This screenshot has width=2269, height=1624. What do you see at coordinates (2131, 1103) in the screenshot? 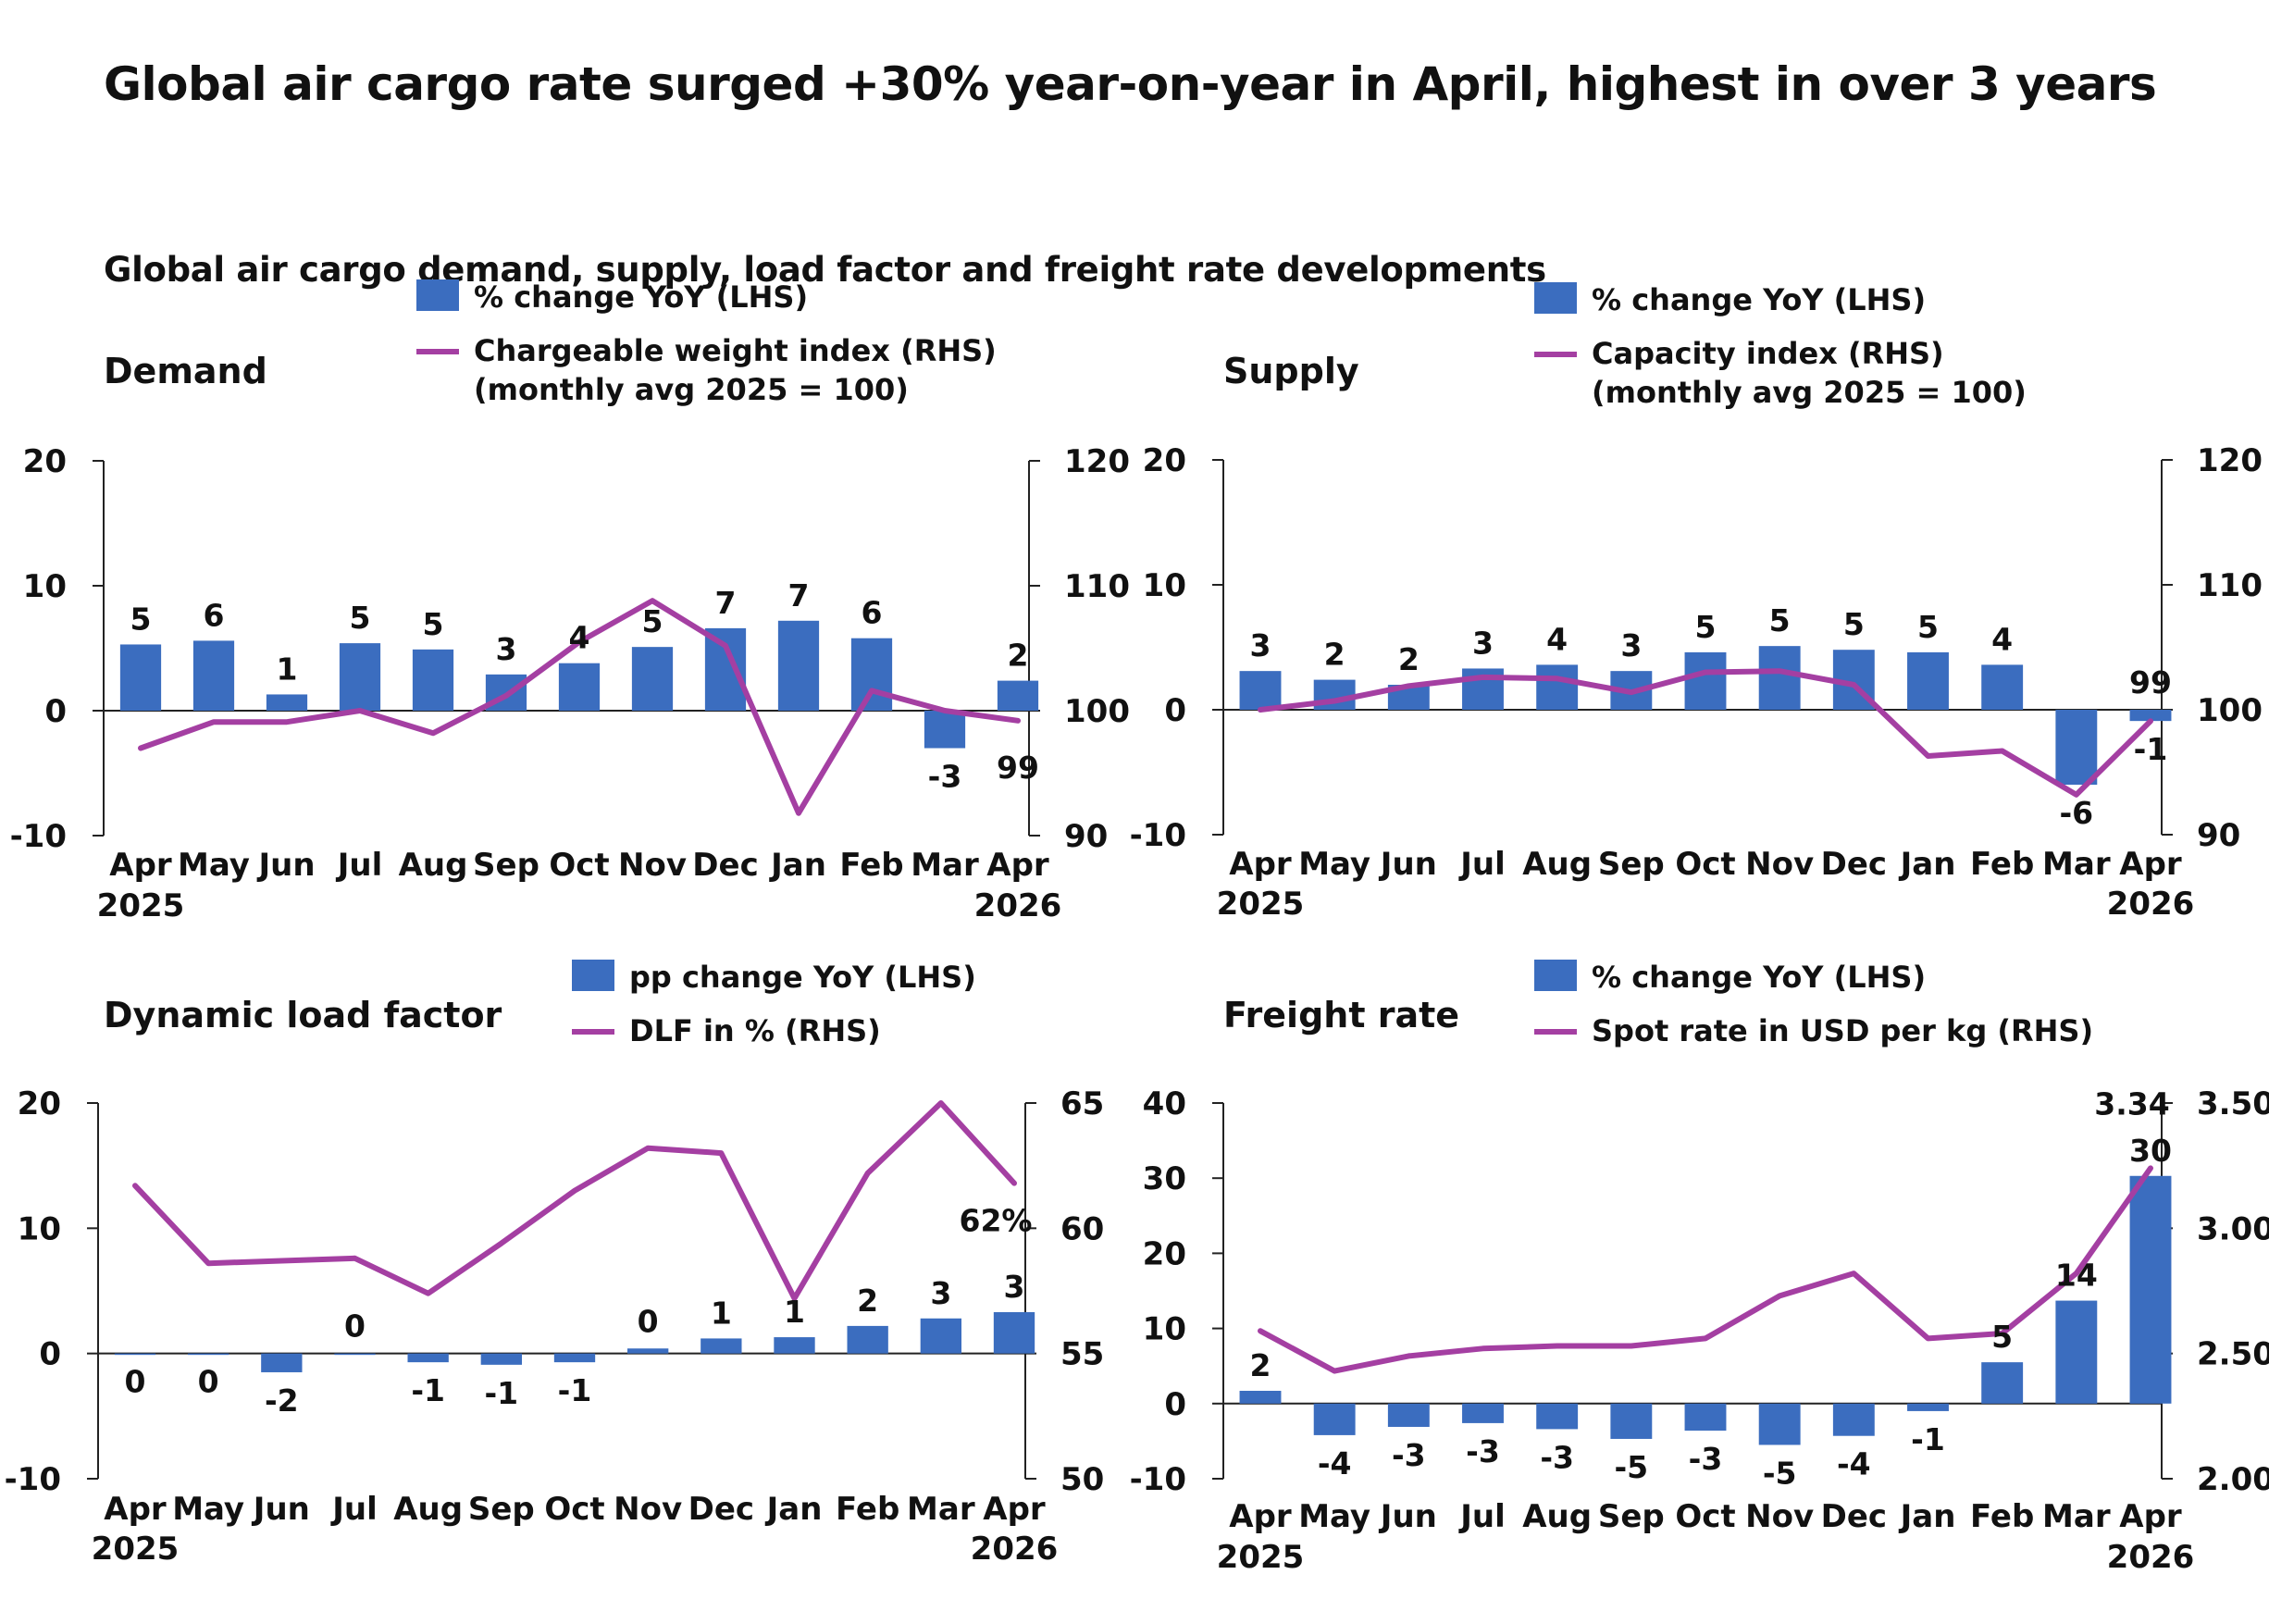
I see `line-end-label: 3.34` at bounding box center [2131, 1103].